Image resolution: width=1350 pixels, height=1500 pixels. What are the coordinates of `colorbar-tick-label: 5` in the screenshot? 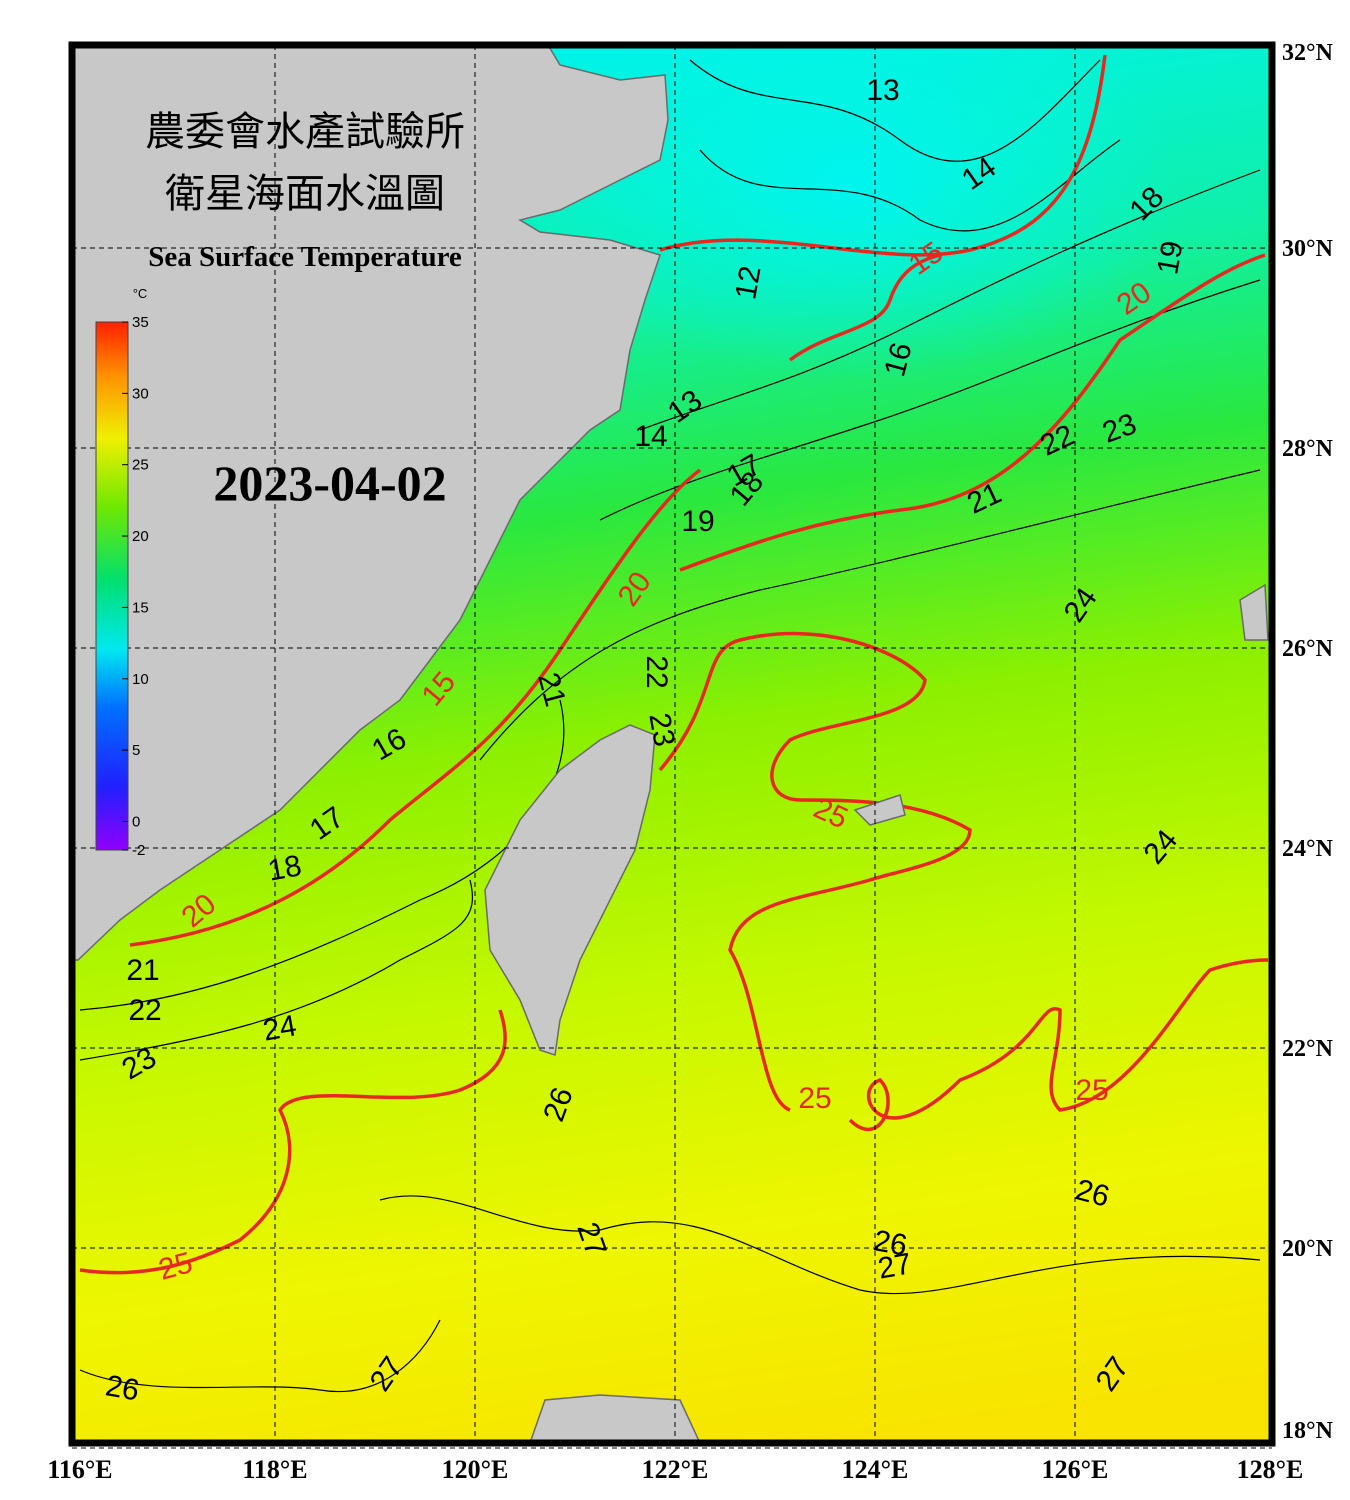 It's located at (136, 750).